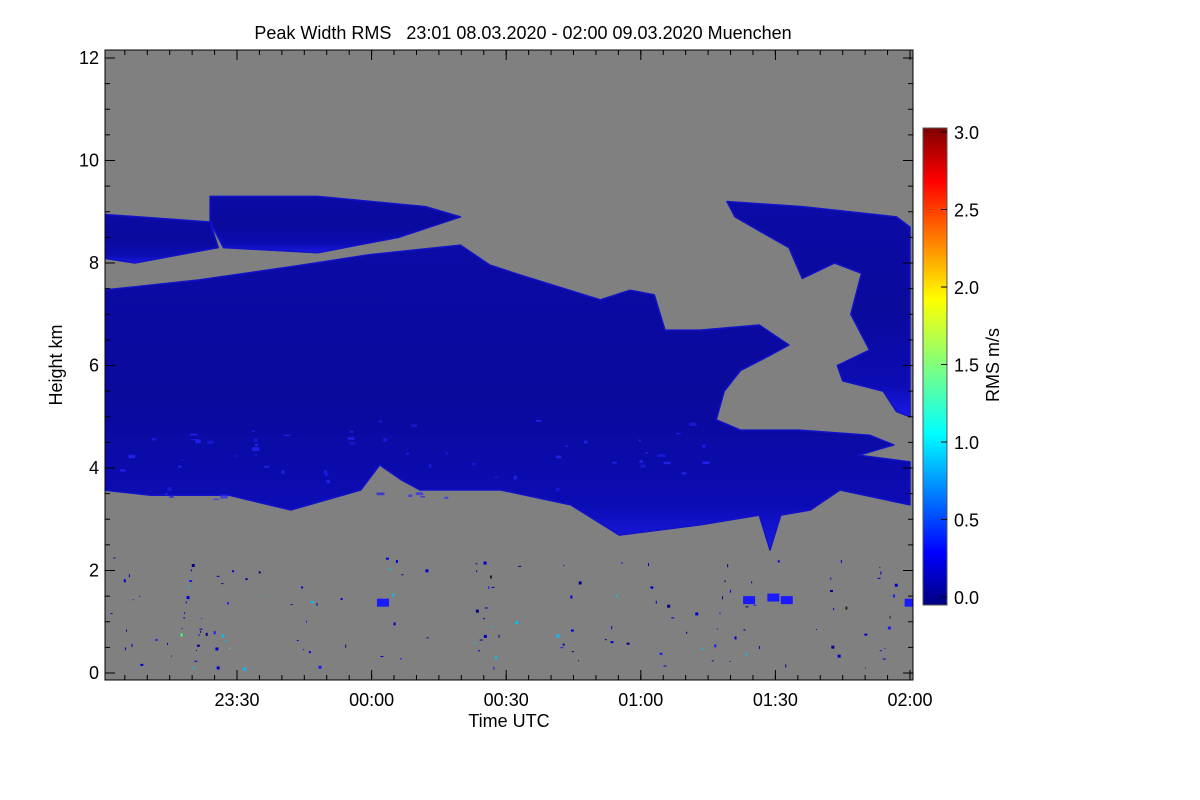 The height and width of the screenshot is (800, 1200). Describe the element at coordinates (94, 263) in the screenshot. I see `y-tick-label: 8` at that location.